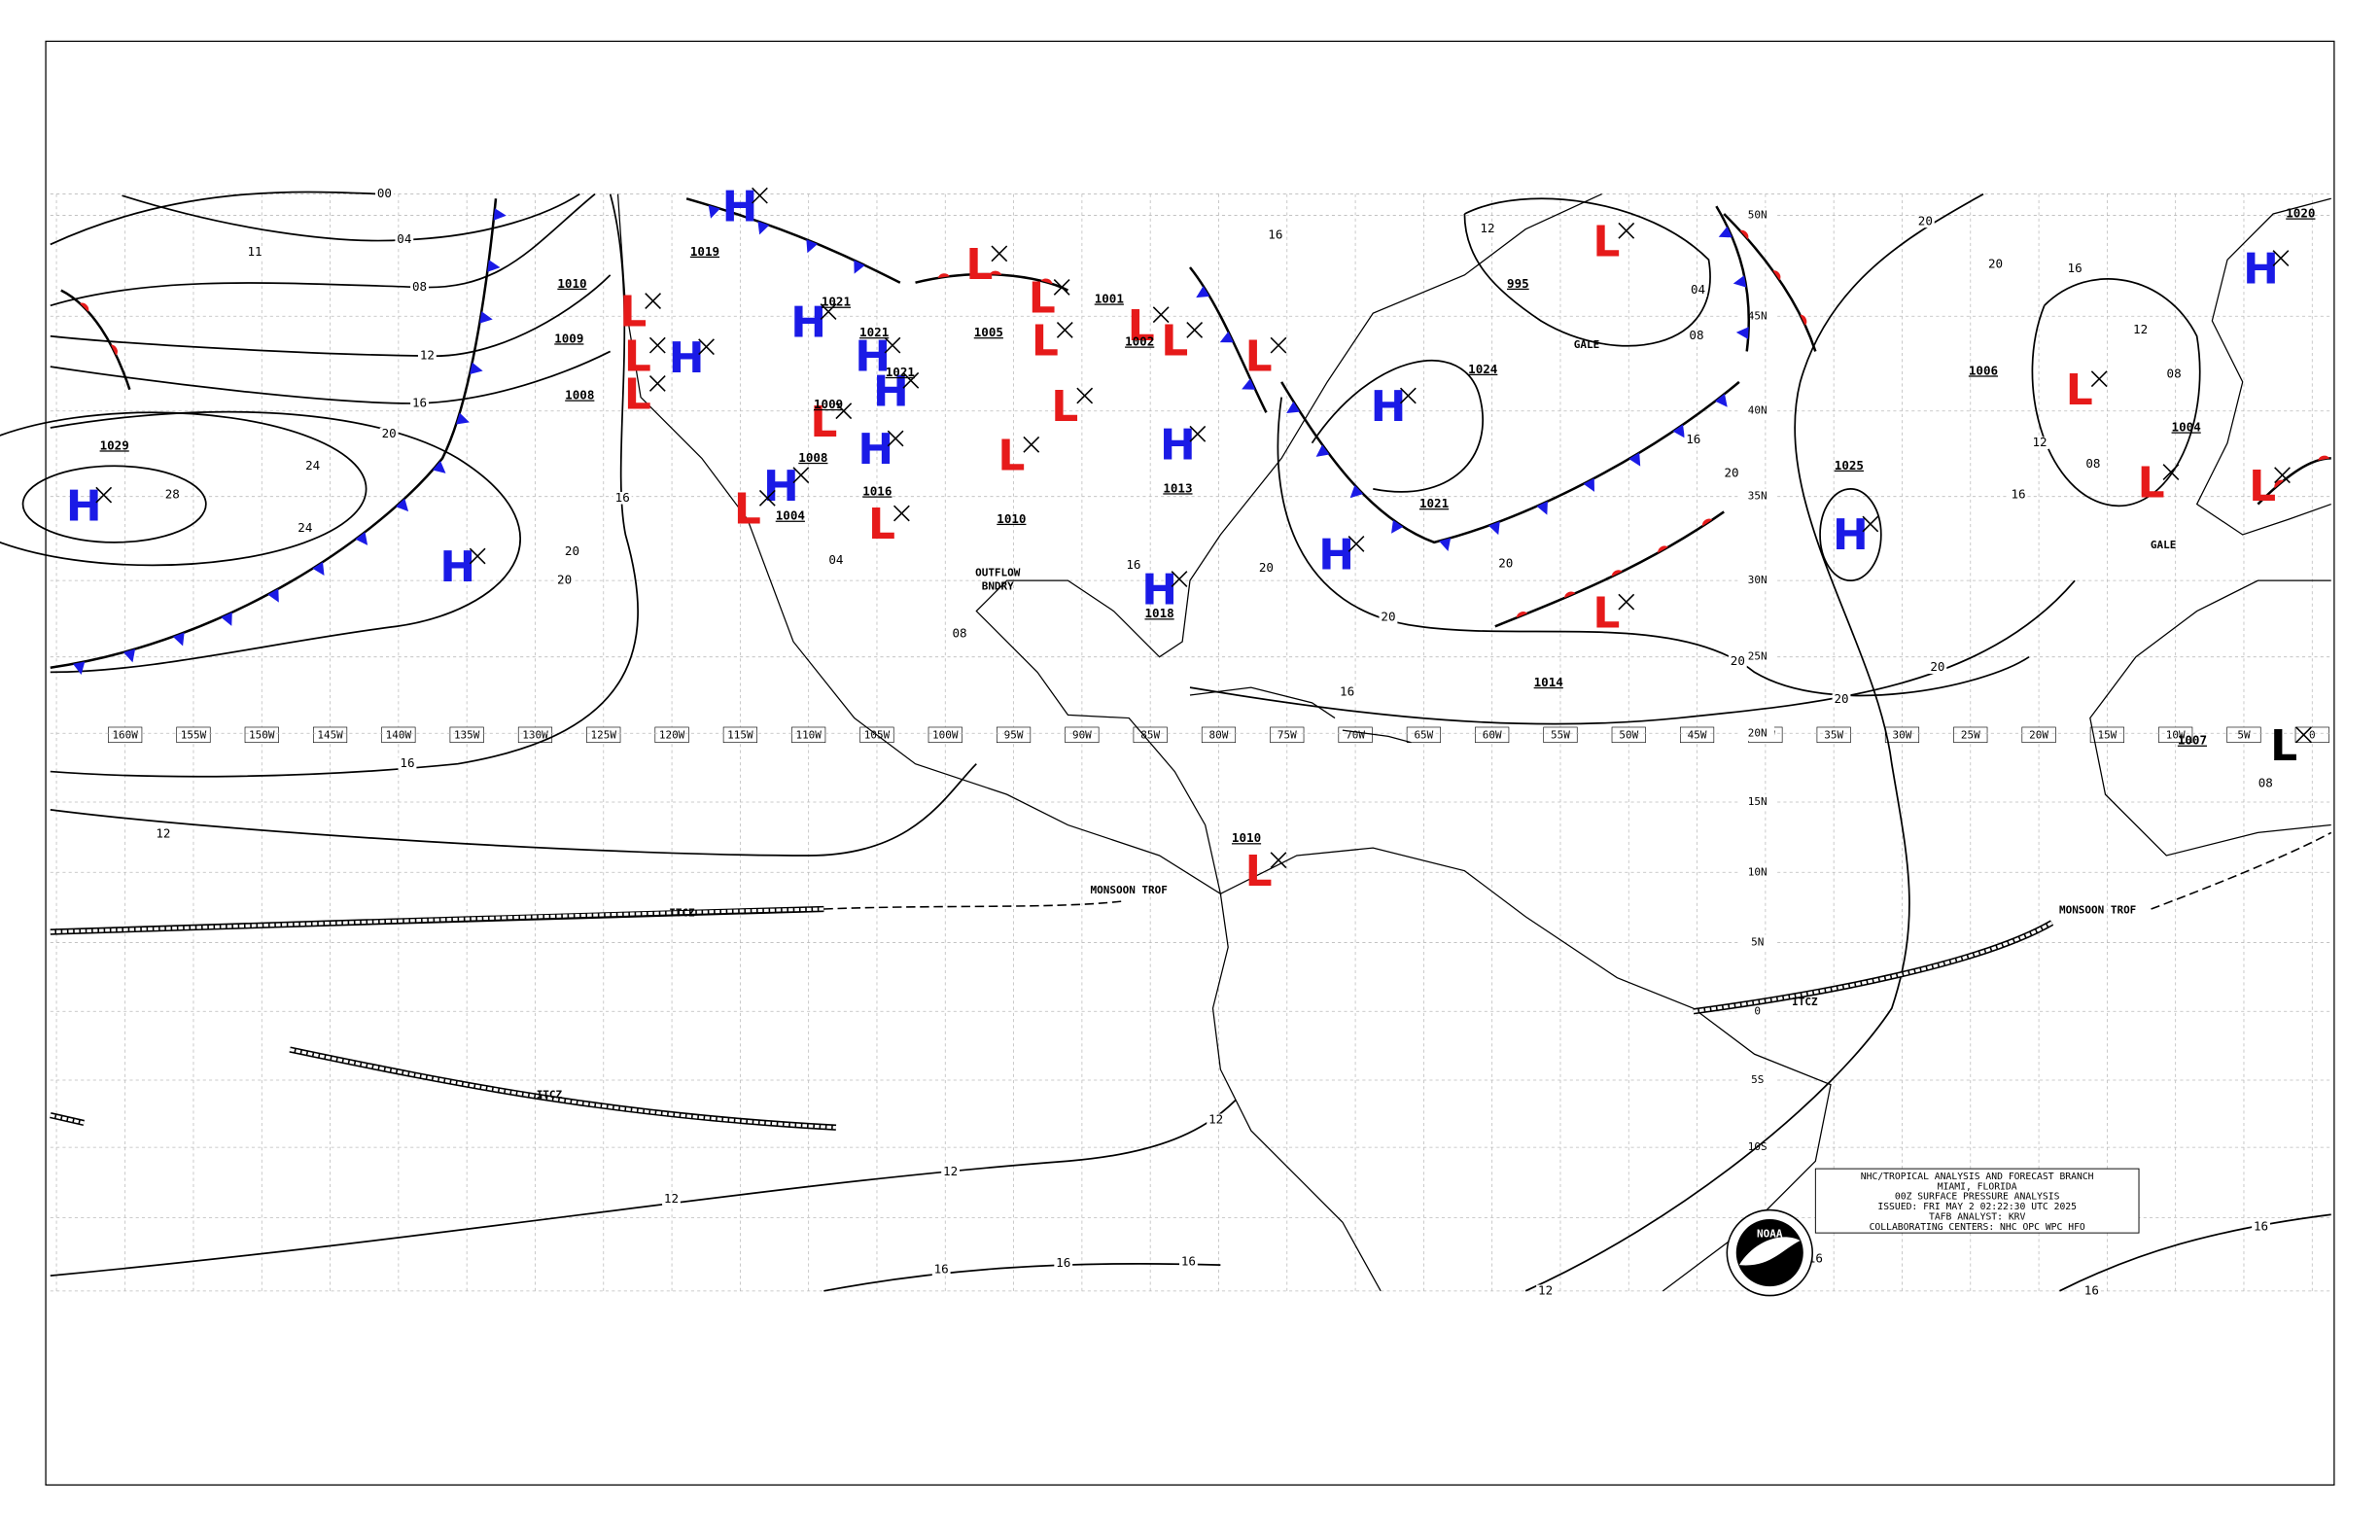 This screenshot has width=2380, height=1540. Describe the element at coordinates (808, 735) in the screenshot. I see `longitude-label: 110W` at that location.